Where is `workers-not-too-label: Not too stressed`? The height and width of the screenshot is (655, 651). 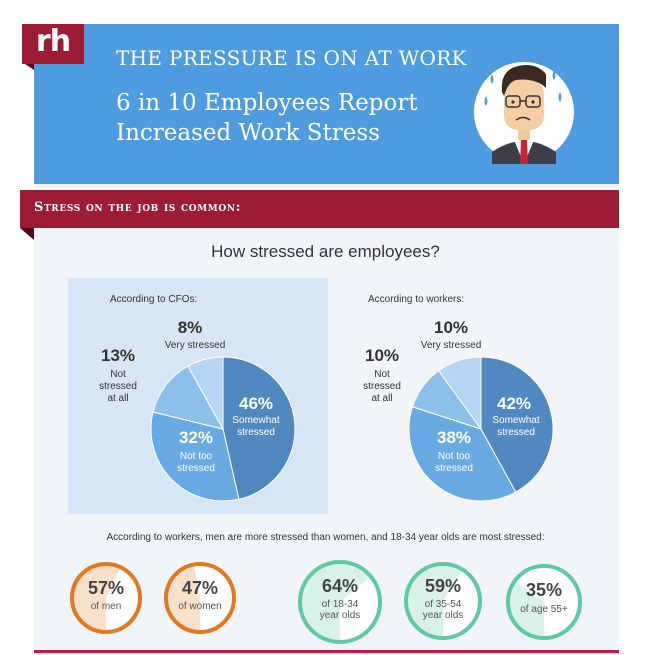 workers-not-too-label: Not too stressed is located at coordinates (454, 463).